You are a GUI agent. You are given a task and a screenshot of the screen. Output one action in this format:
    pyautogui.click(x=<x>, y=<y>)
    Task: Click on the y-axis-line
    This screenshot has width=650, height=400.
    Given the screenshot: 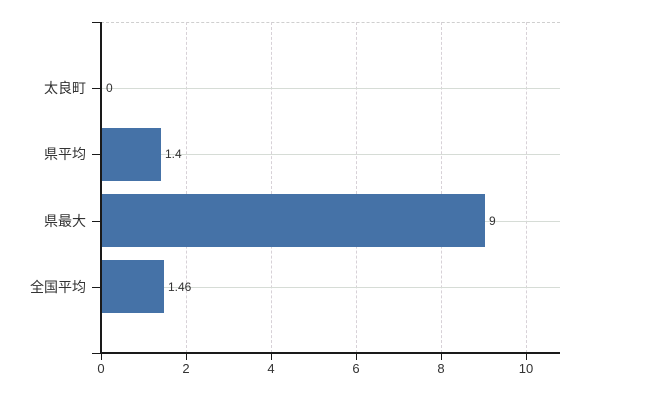 What is the action you would take?
    pyautogui.click(x=101, y=187)
    